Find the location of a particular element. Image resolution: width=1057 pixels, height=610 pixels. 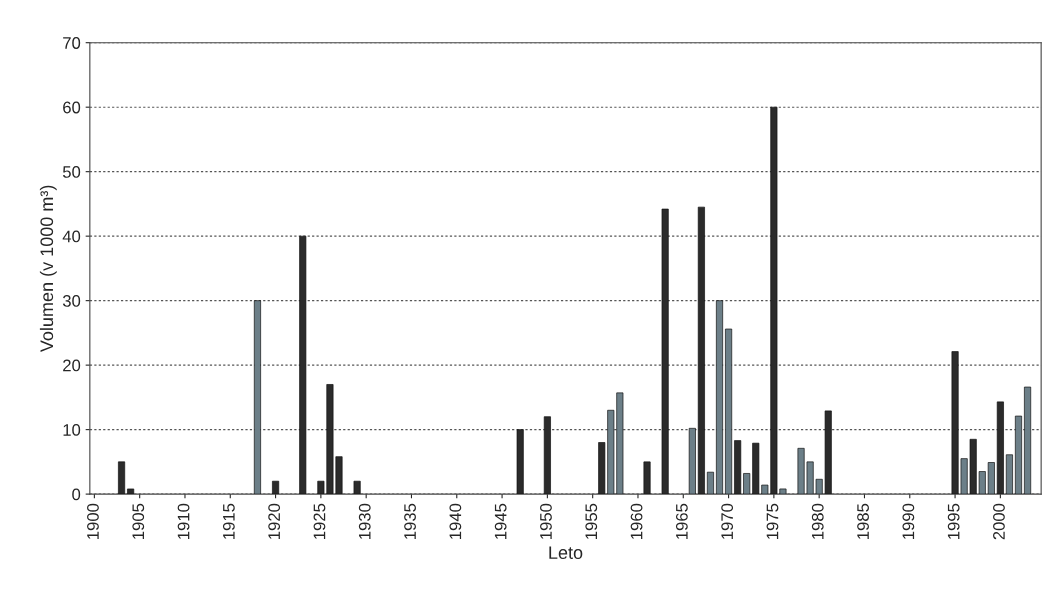

y-tick-label: 10 is located at coordinates (72, 430).